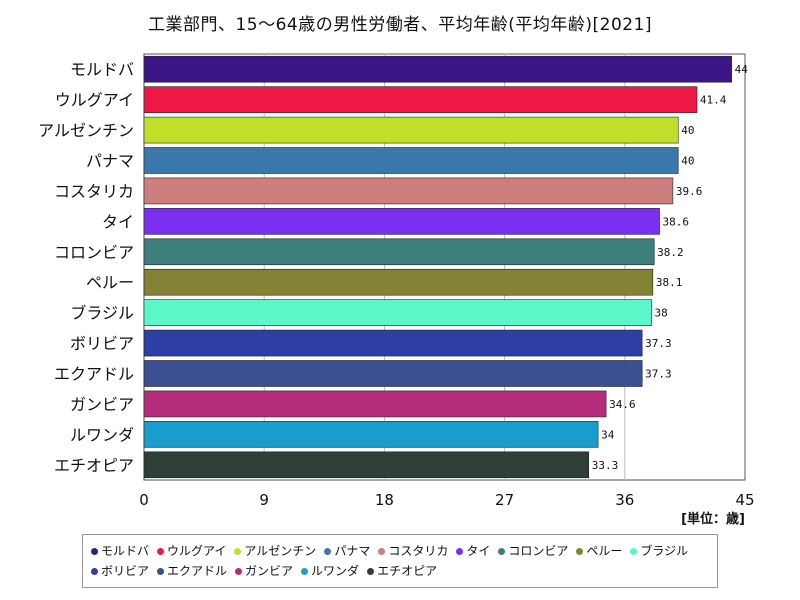 The width and height of the screenshot is (800, 600). What do you see at coordinates (478, 551) in the screenshot?
I see `legend-label: タイ` at bounding box center [478, 551].